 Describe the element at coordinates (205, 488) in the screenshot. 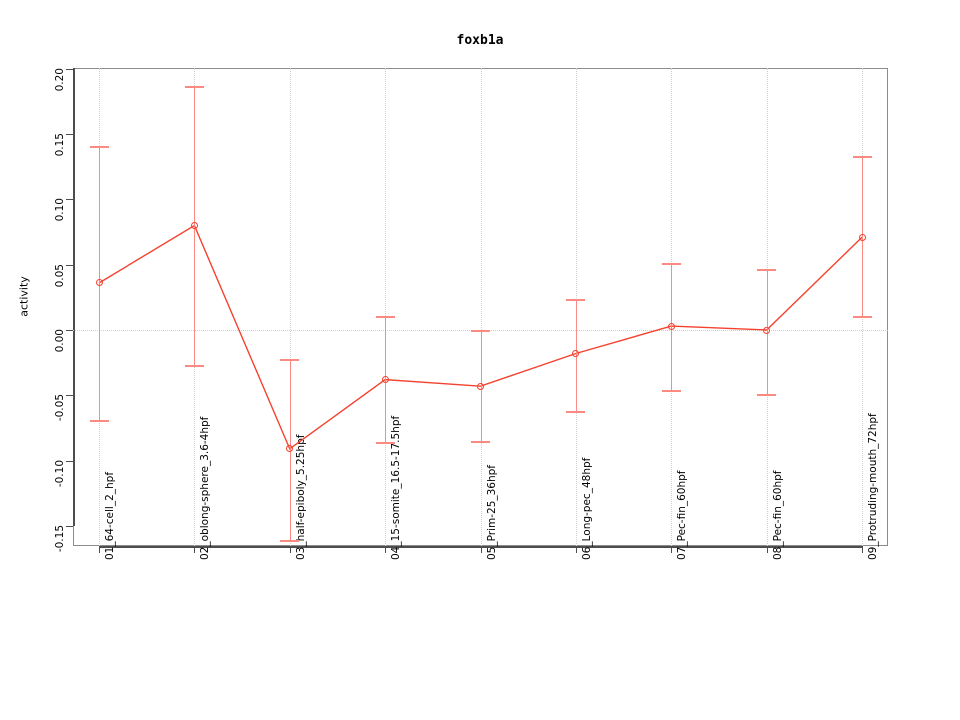

I see `x-tick-label: 02_oblong-sphere_3.6-4hpf` at that location.